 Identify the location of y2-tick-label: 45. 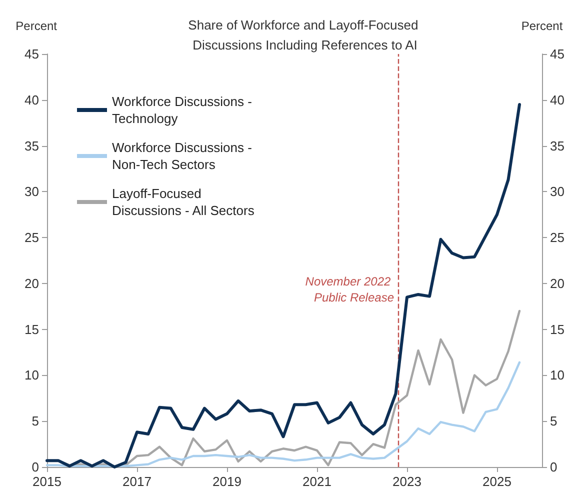
(557, 54).